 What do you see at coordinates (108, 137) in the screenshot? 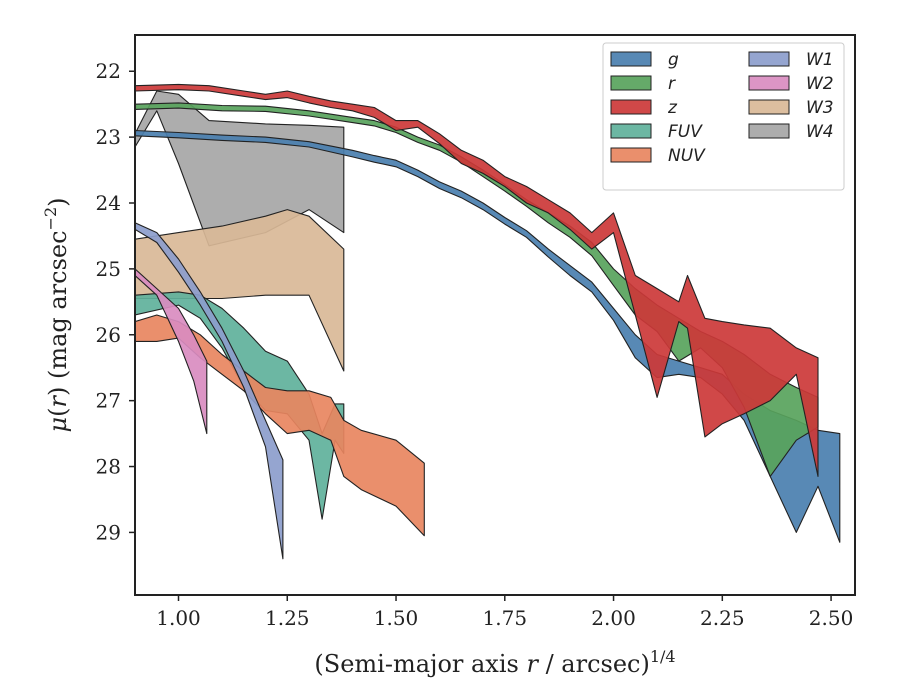
I see `y-tick-label: 23` at bounding box center [108, 137].